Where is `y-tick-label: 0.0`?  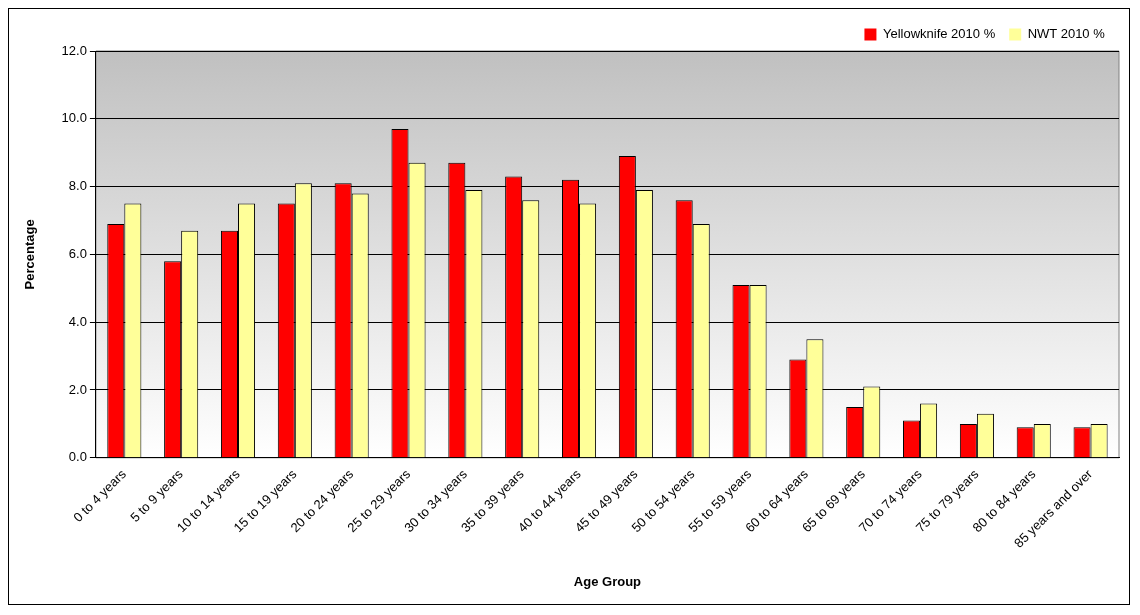
y-tick-label: 0.0 is located at coordinates (77, 457).